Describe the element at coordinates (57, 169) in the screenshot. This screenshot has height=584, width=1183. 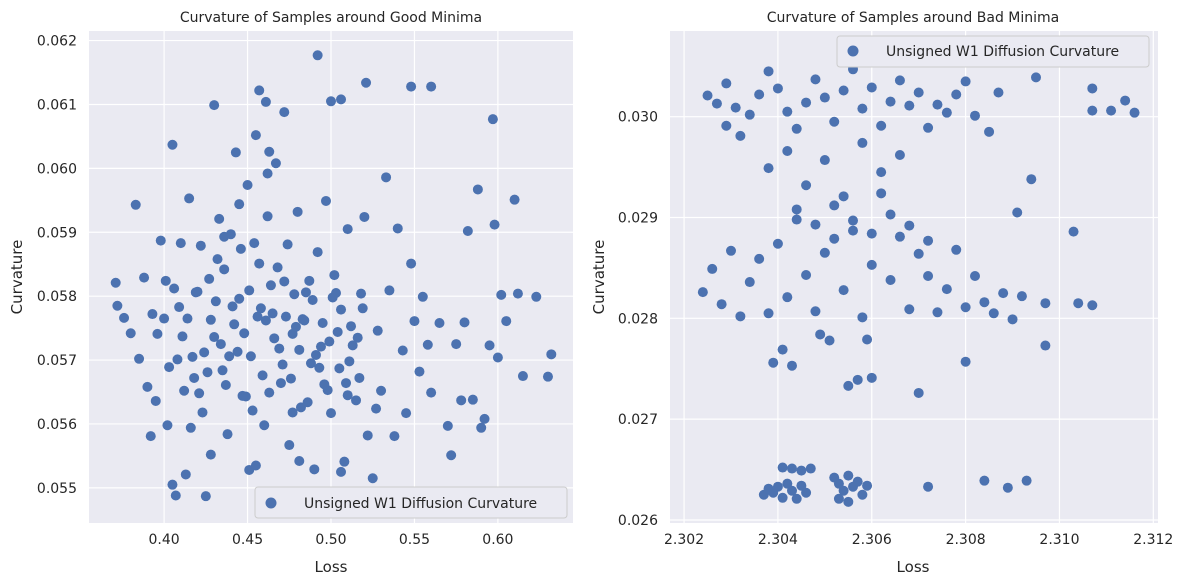
I see `y-tick-label: 0.060` at that location.